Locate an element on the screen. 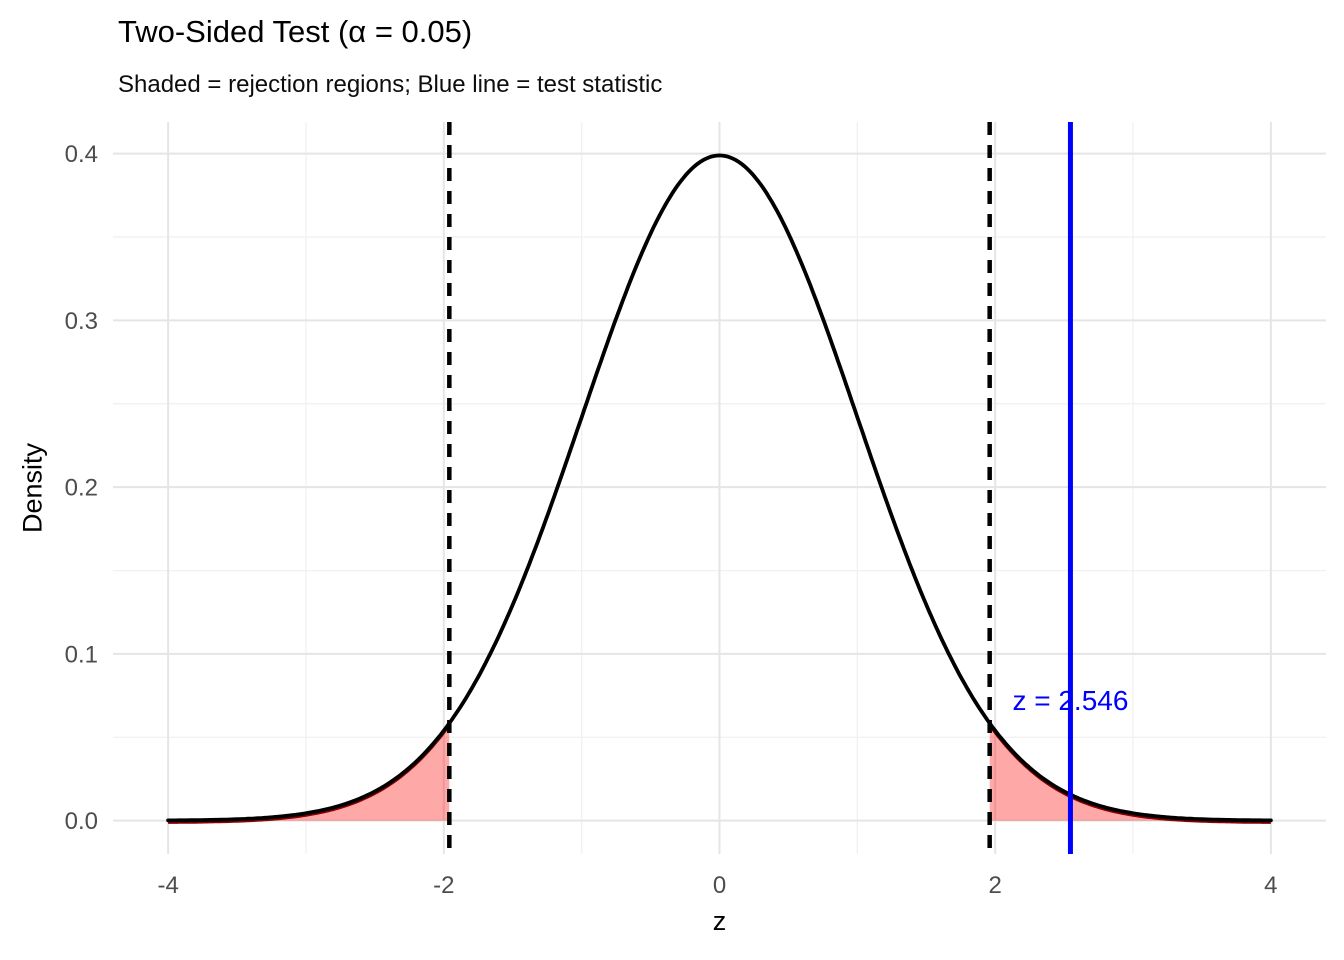  y-tick-labels: 0.0 0.1 0.2 0.3 0.4 is located at coordinates (81, 488).